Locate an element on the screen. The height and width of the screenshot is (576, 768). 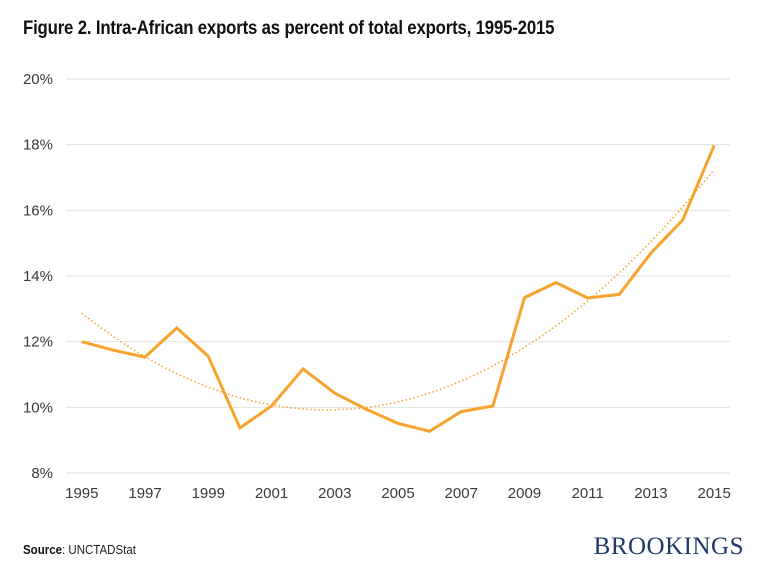
data-point-2004 is located at coordinates (366, 409).